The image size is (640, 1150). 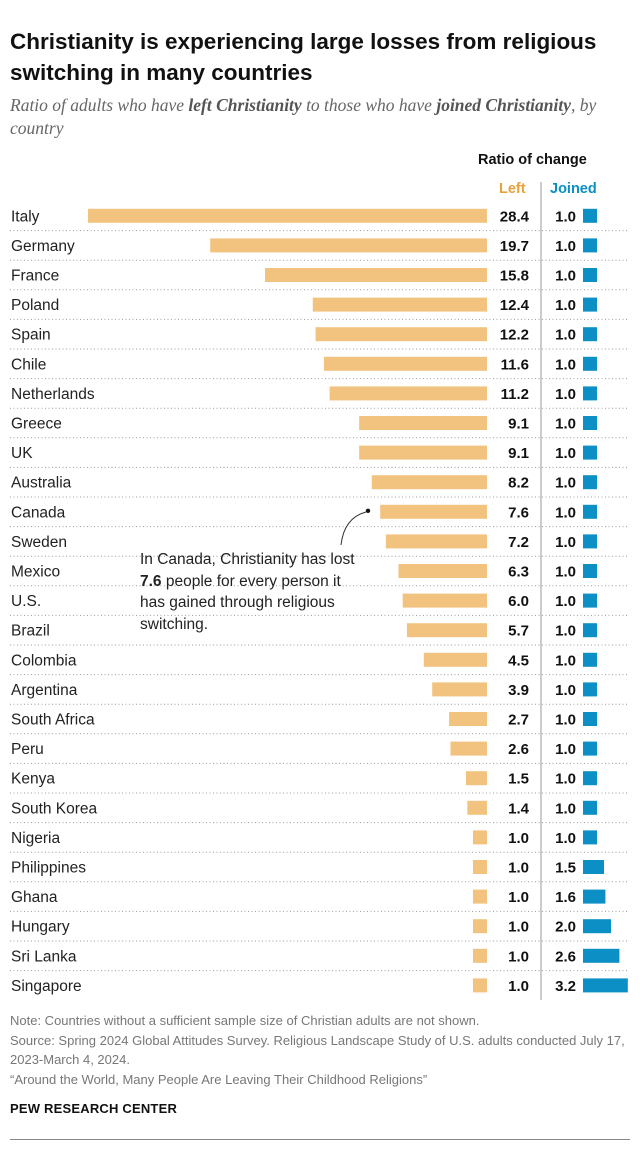 What do you see at coordinates (54, 808) in the screenshot?
I see `country-label: South Korea` at bounding box center [54, 808].